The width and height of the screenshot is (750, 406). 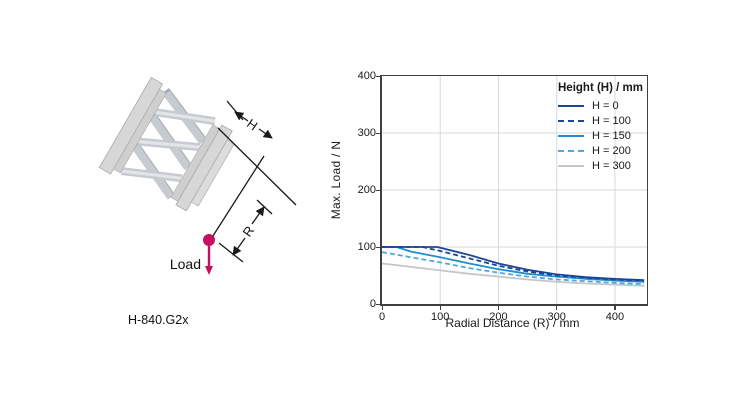 I want to click on load-arrow-icon, so click(x=209, y=270).